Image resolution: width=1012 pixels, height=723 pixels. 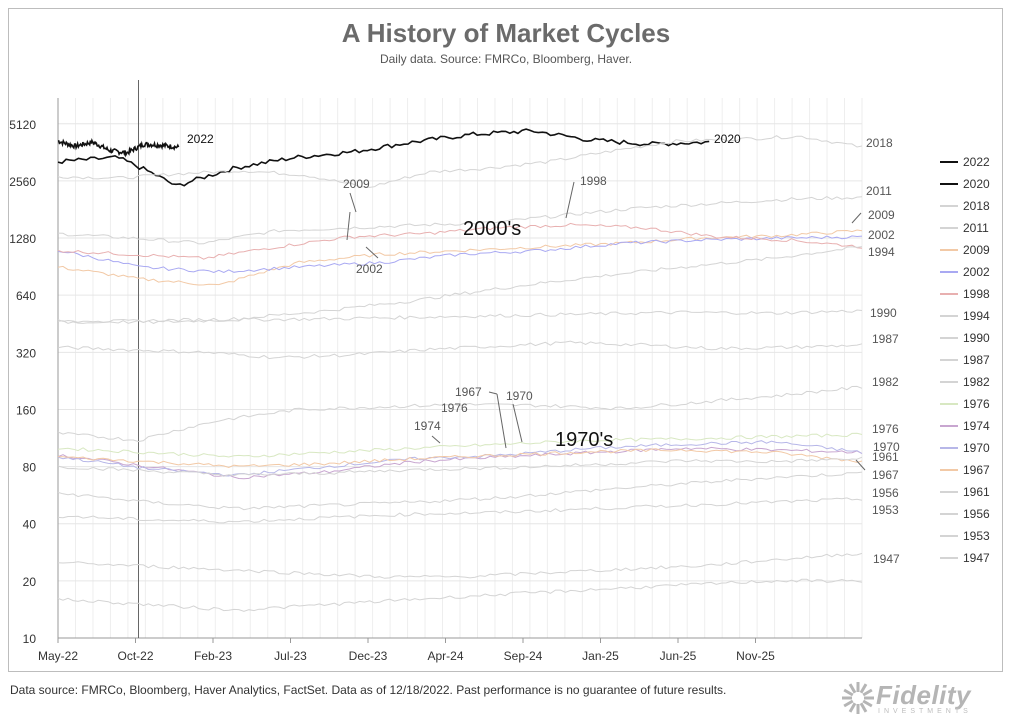 What do you see at coordinates (976, 492) in the screenshot?
I see `legend-label: 1961` at bounding box center [976, 492].